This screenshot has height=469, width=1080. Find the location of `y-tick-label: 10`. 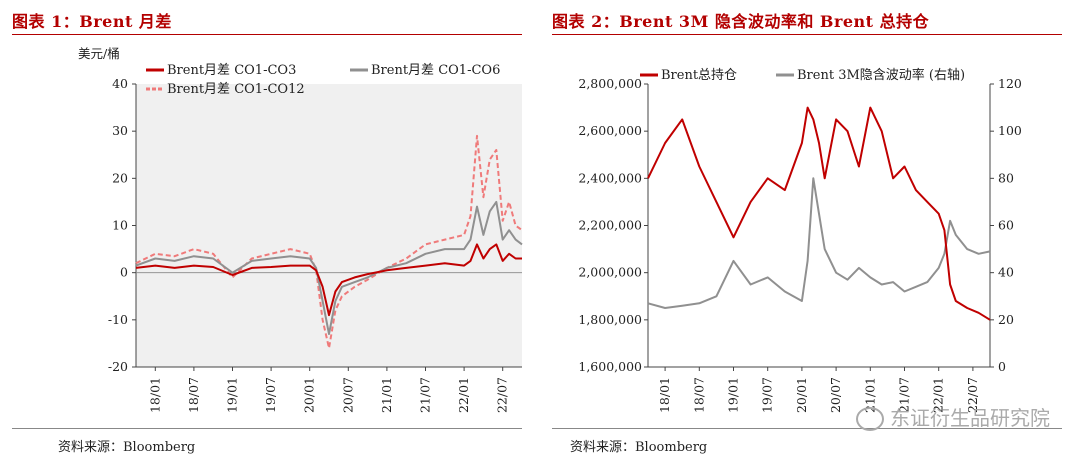

y-tick-label: 10 is located at coordinates (120, 225).